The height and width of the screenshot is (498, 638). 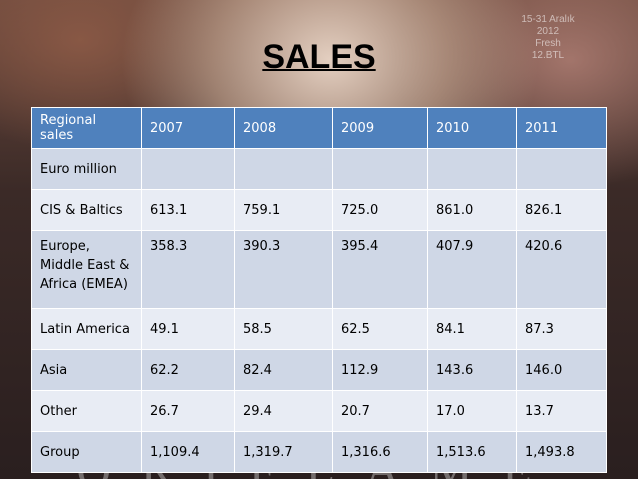 I want to click on table-row: Euro million, so click(x=319, y=169).